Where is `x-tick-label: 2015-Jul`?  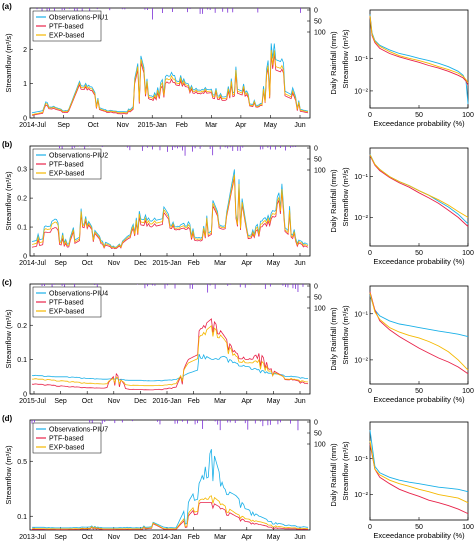
x-tick-label: 2015-Jul is located at coordinates (32, 401).